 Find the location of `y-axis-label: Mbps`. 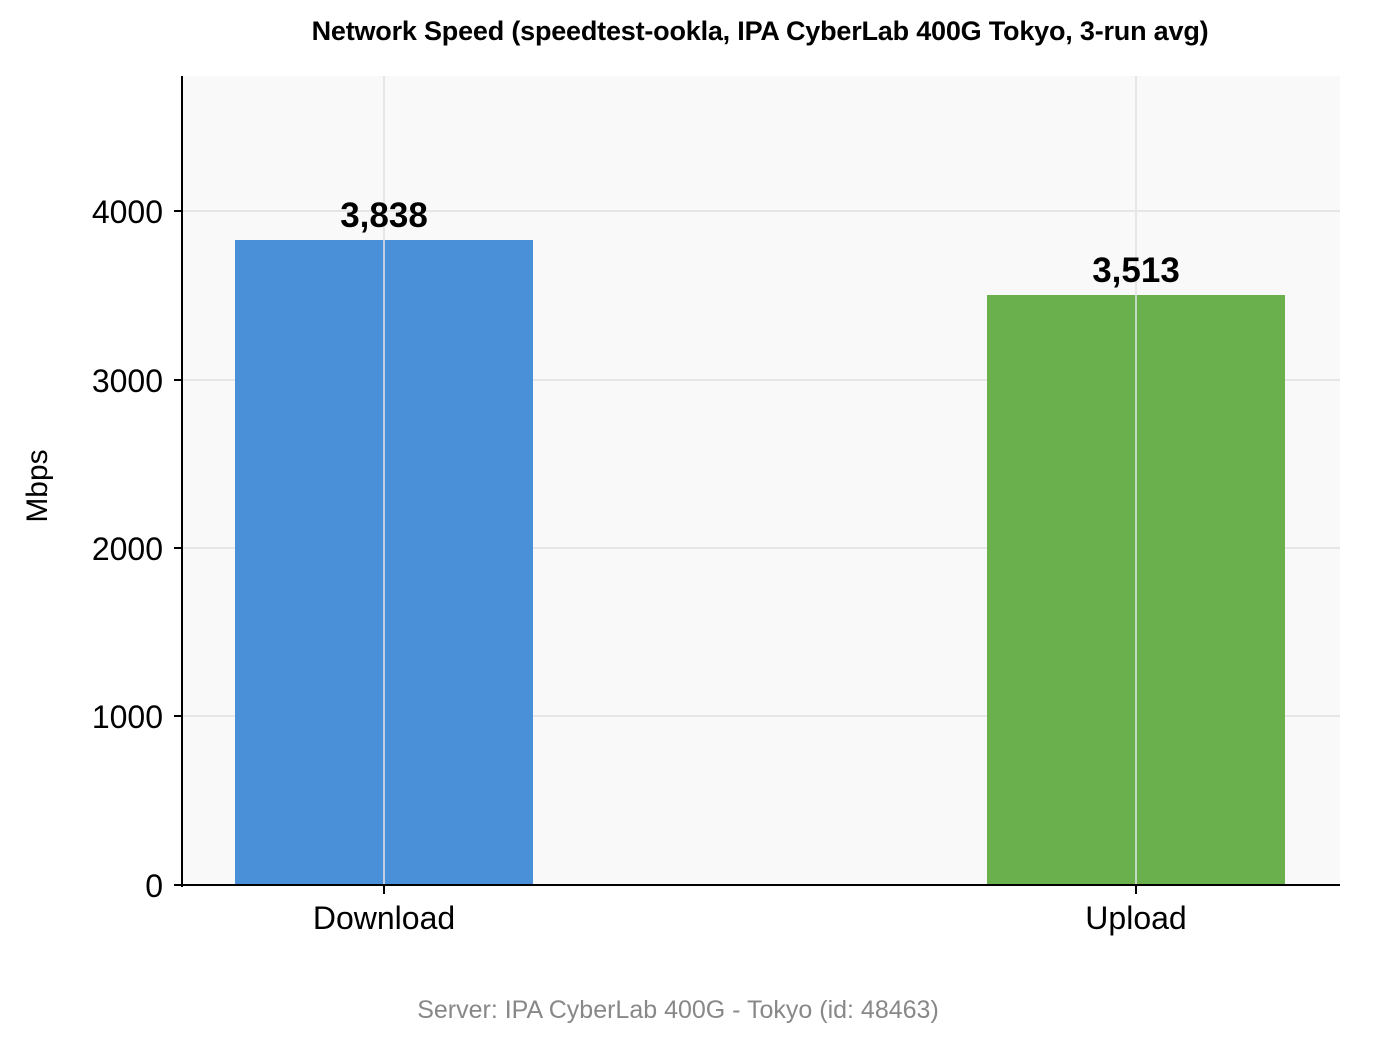

y-axis-label: Mbps is located at coordinates (37, 486).